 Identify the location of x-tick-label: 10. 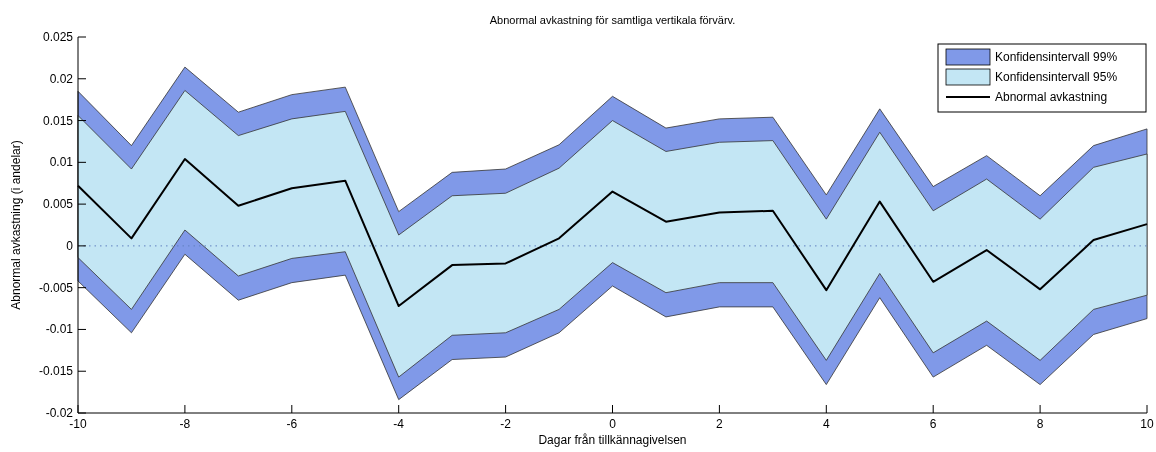
(1147, 424).